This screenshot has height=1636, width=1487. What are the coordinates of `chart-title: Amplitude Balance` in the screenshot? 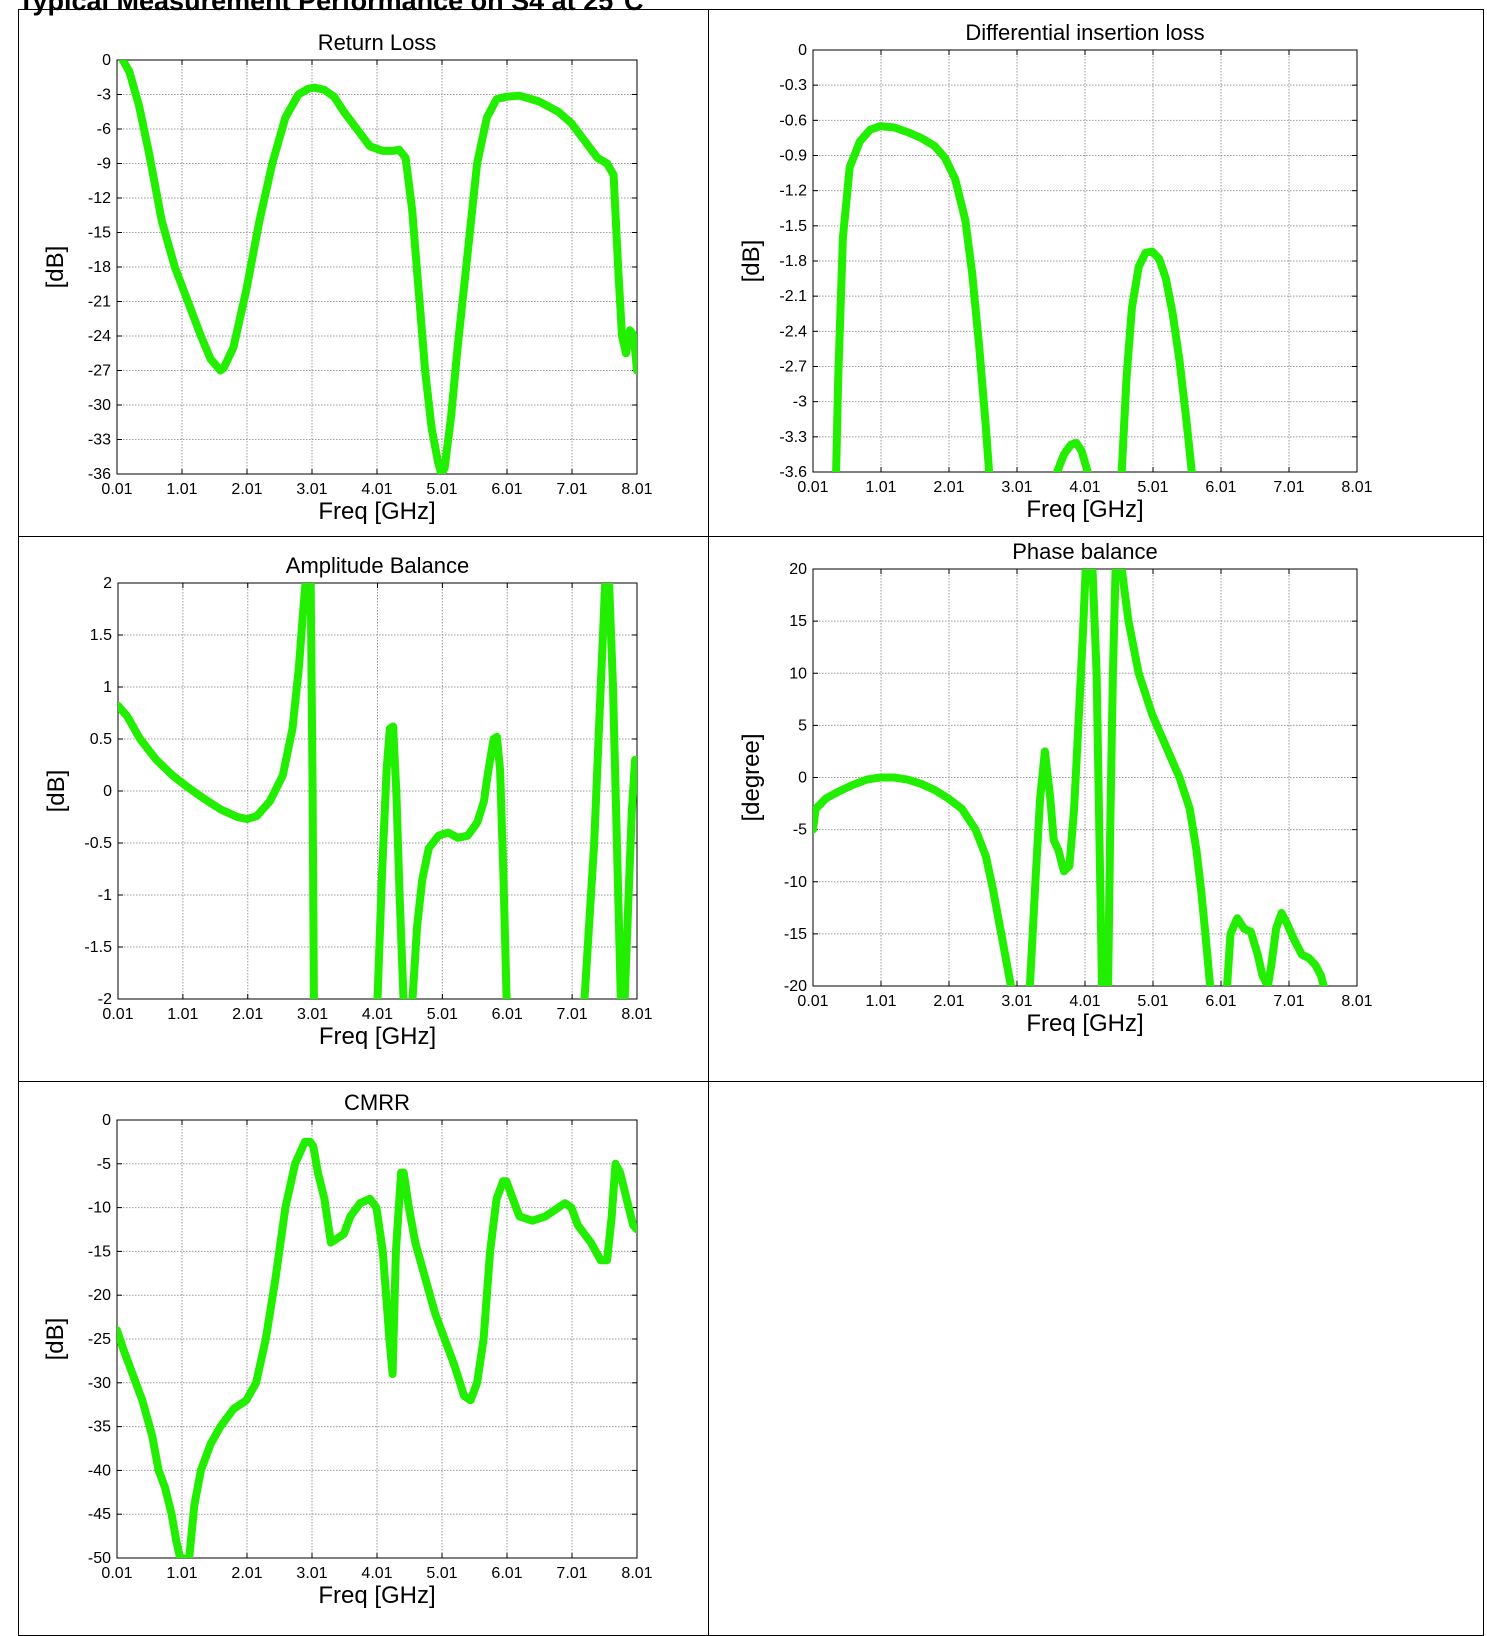 It's located at (377, 565).